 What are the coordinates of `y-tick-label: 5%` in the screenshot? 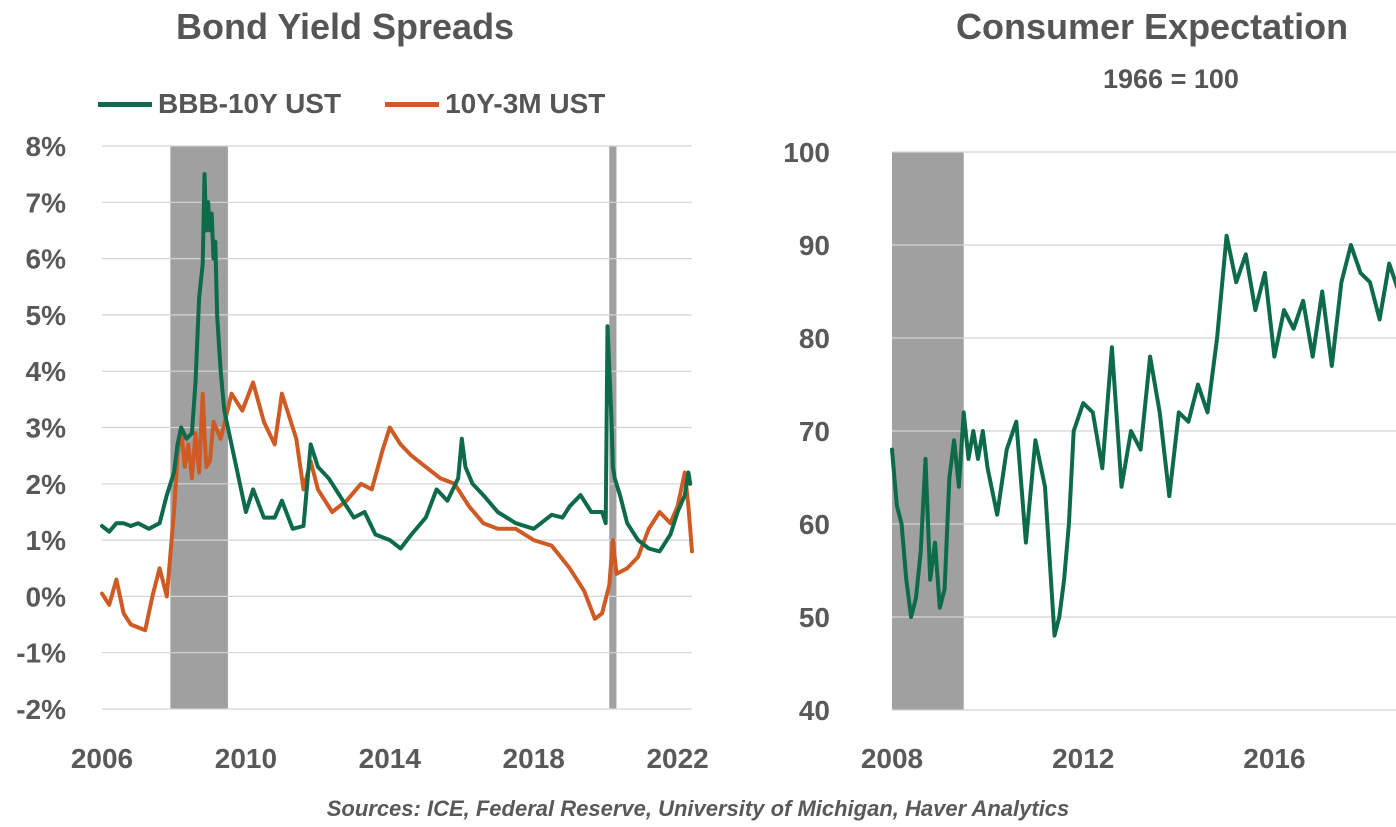 It's located at (46, 315).